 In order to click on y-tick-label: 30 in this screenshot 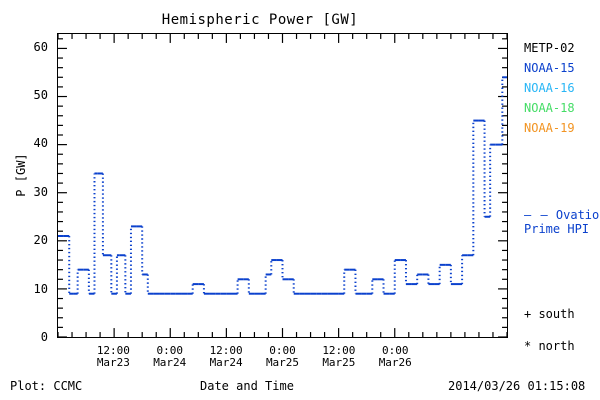, I will do `click(40, 191)`.